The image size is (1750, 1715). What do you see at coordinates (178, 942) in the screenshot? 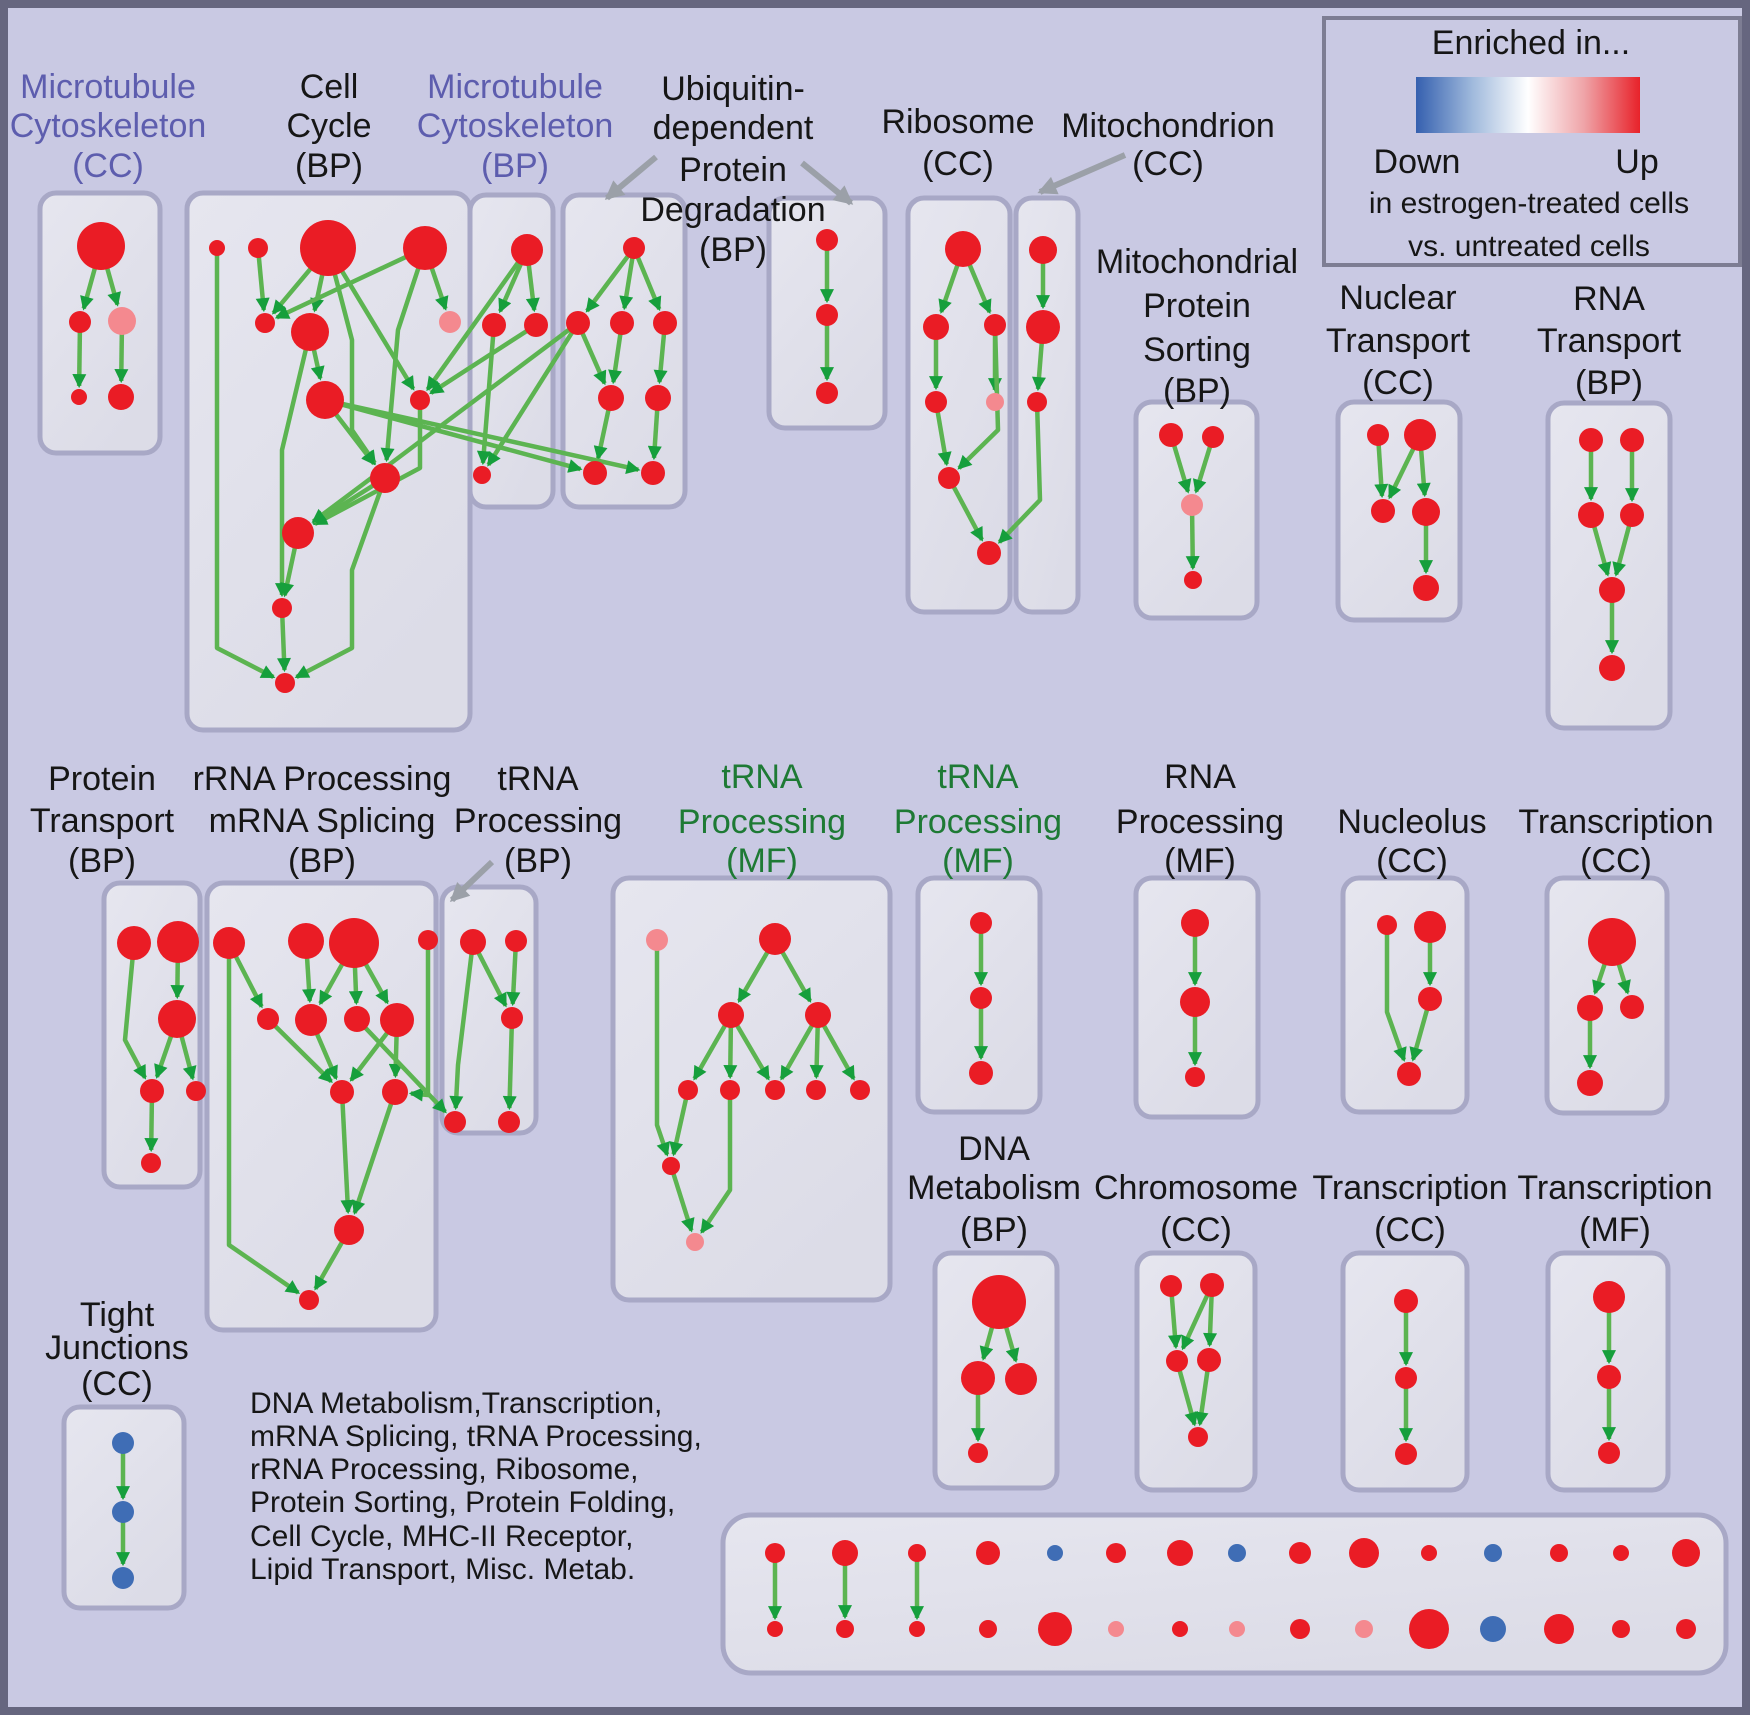
I see `go-node-protein-transport-p2` at bounding box center [178, 942].